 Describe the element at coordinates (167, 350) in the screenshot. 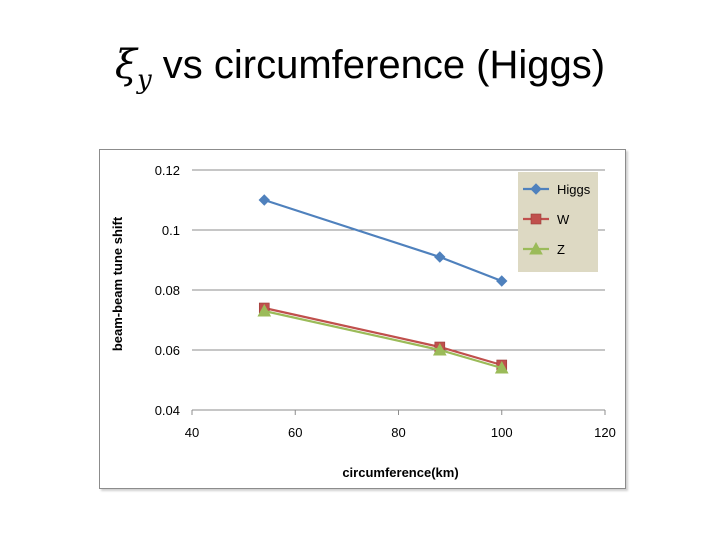

I see `y-tick-label: 0.06` at that location.